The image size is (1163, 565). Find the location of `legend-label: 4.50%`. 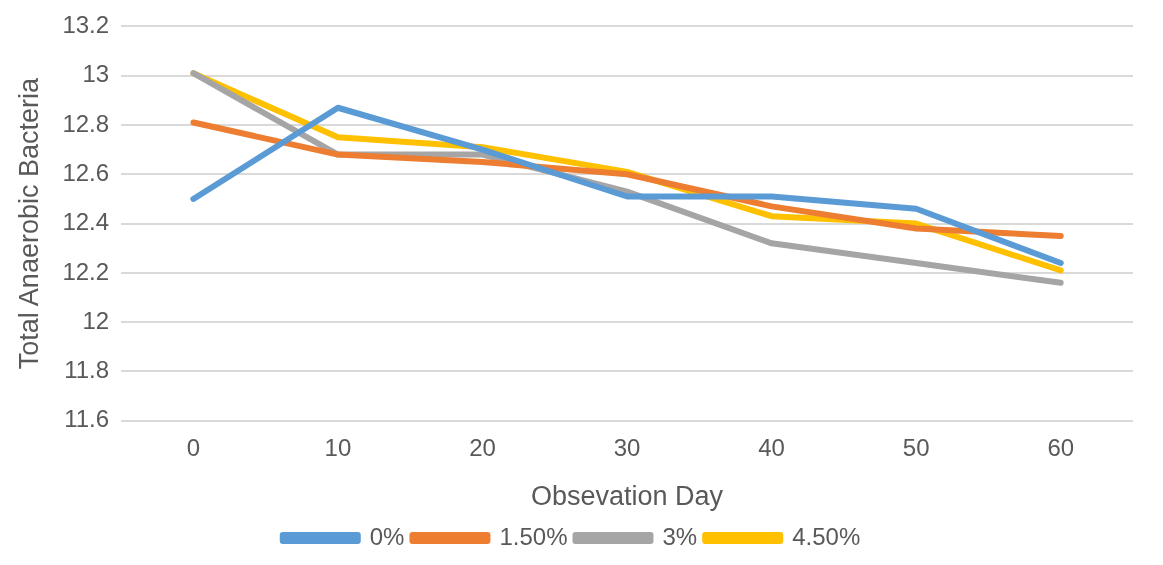

legend-label: 4.50% is located at coordinates (826, 536).